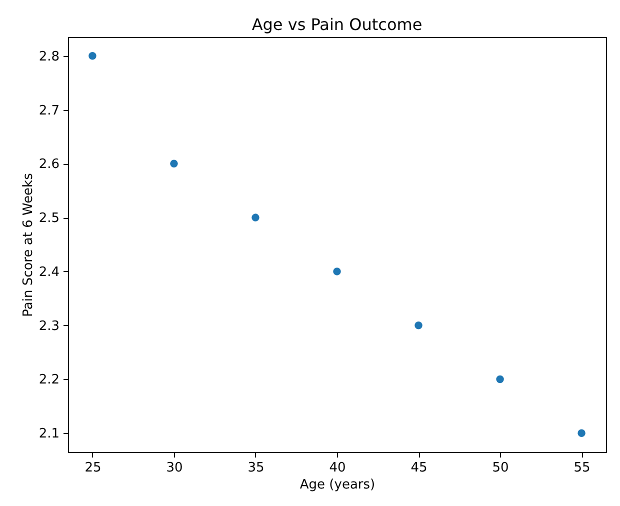 The height and width of the screenshot is (506, 620). What do you see at coordinates (49, 434) in the screenshot?
I see `y-tick-label: 2.1` at bounding box center [49, 434].